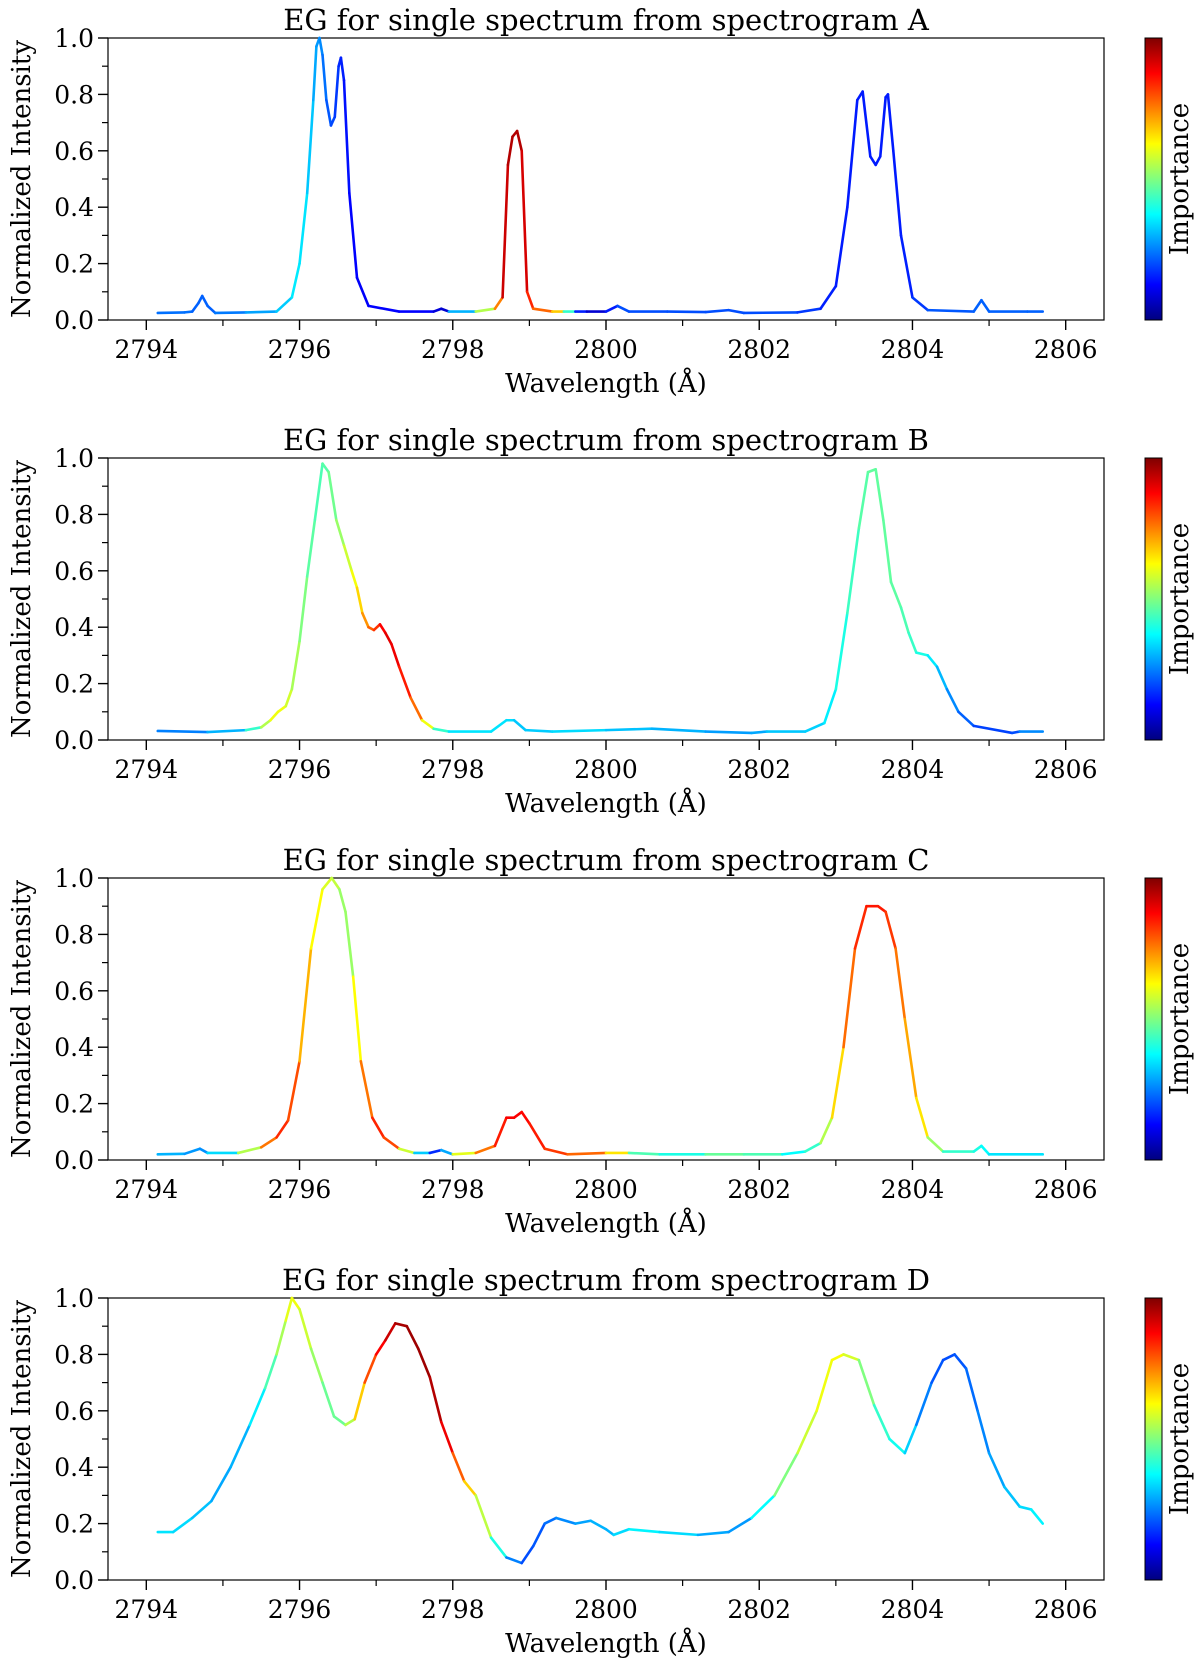  Describe the element at coordinates (74, 627) in the screenshot. I see `y-tick-label: 0.4` at that location.